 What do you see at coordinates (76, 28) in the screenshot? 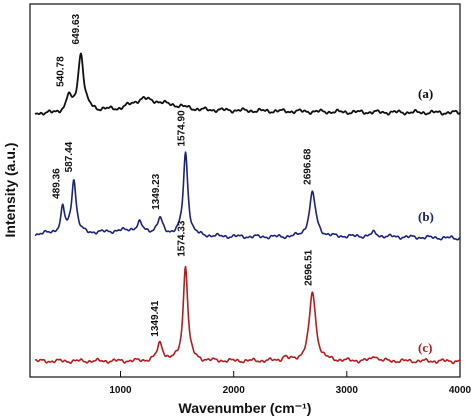
I see `peak-label-series-0-1: 649.63` at bounding box center [76, 28].